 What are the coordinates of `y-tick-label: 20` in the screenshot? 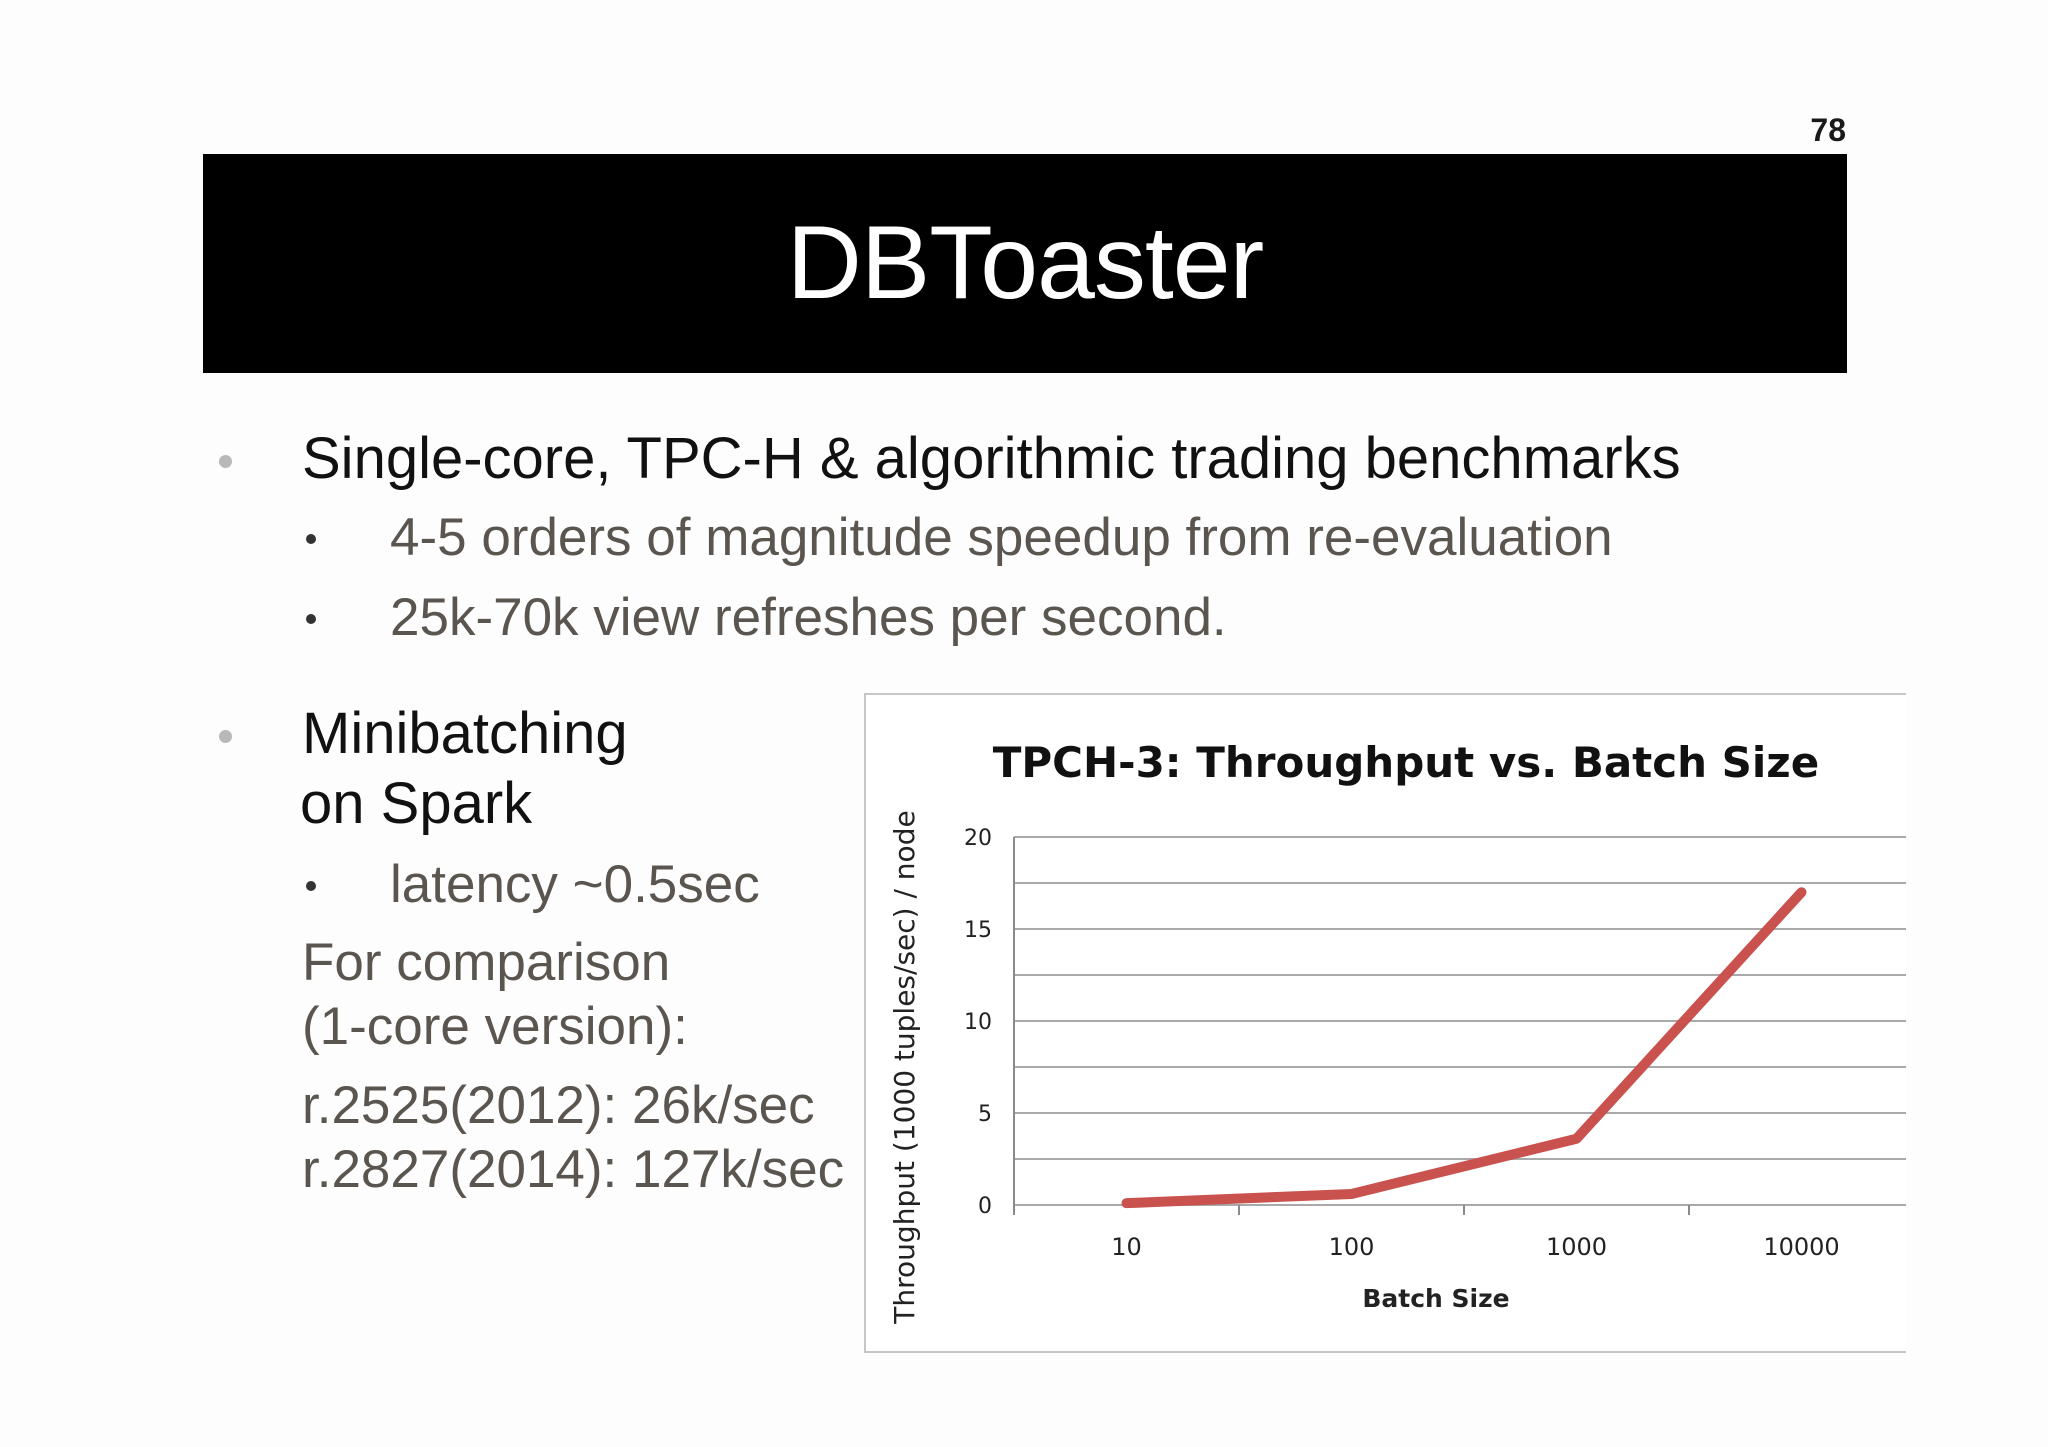 It's located at (978, 838).